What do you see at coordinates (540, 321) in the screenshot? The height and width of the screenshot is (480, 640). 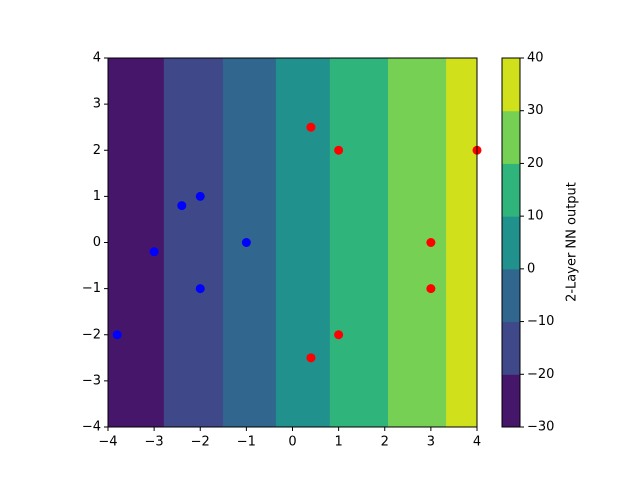 I see `colorbar-tick-label: −10` at bounding box center [540, 321].